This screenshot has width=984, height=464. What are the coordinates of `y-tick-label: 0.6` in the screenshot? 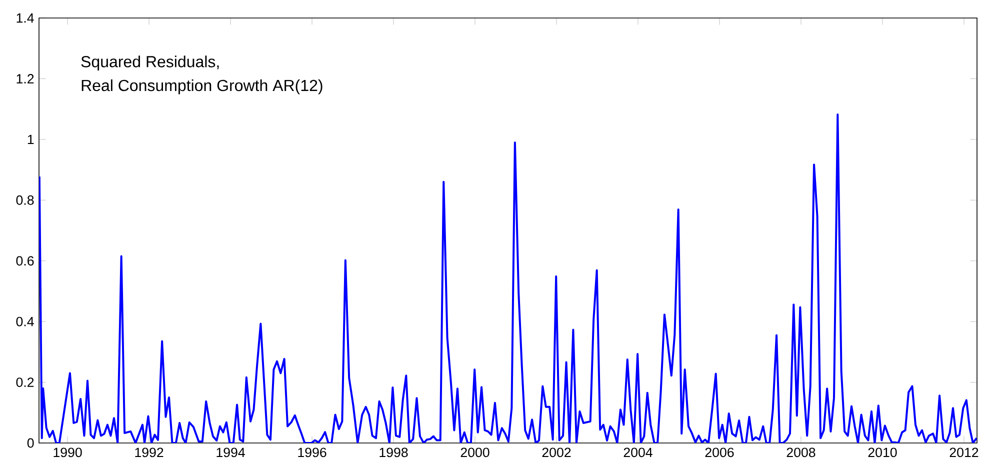 It's located at (25, 261).